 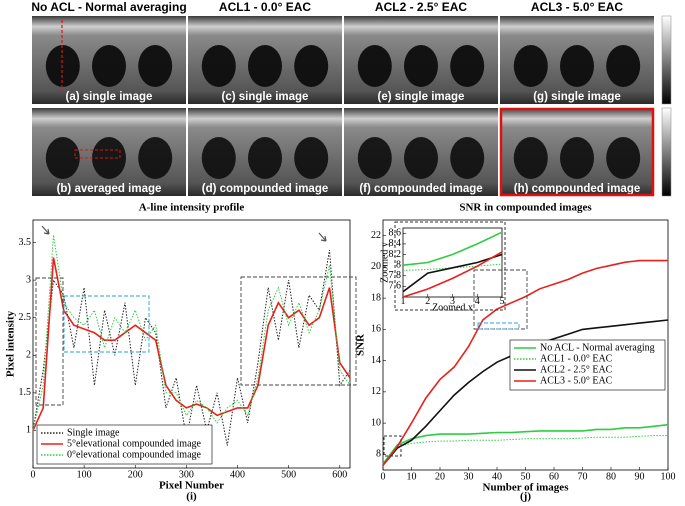 What do you see at coordinates (265, 7) in the screenshot?
I see `column-header: ACL1 - 0.0° EAC` at bounding box center [265, 7].